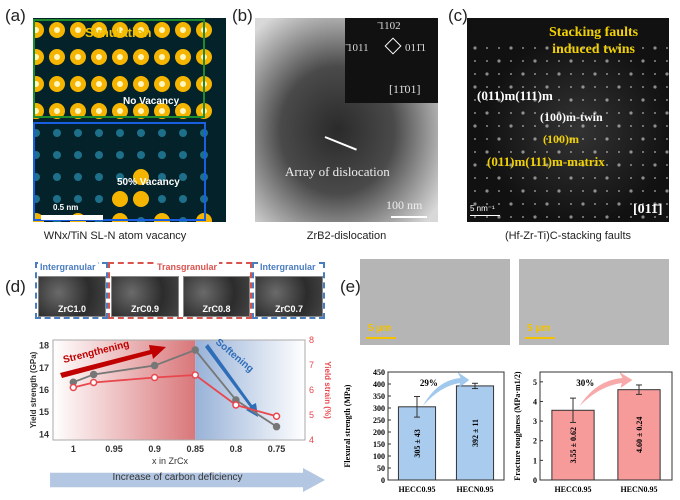 Image resolution: width=680 pixels, height=500 pixels. Describe the element at coordinates (327, 390) in the screenshot. I see `y2-axis-label: Yield strain (%)` at that location.